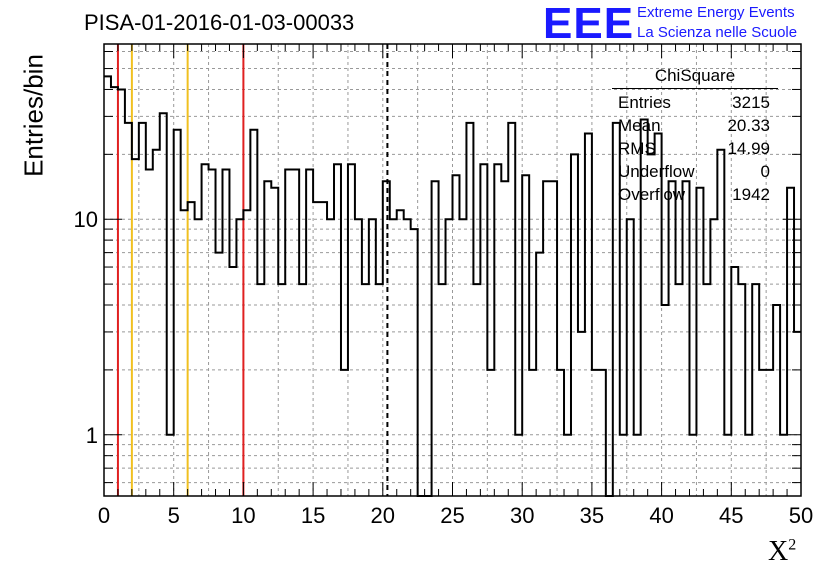 The image size is (836, 572). I want to click on stats-label: Underflow, so click(656, 171).